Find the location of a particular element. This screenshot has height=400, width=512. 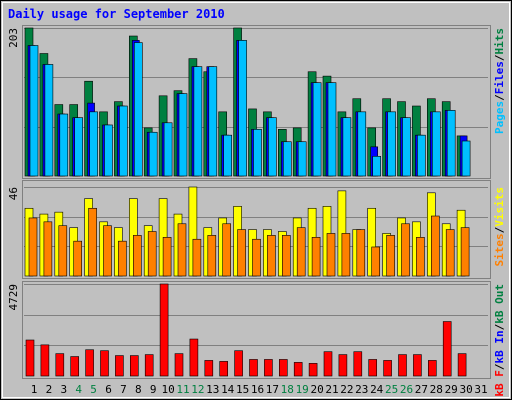

x-tick-label: 7 is located at coordinates (123, 389).